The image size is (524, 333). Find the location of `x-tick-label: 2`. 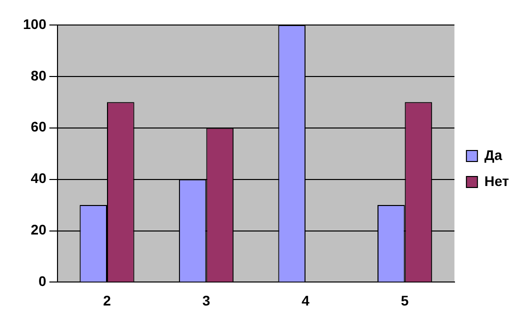

x-tick-label: 2 is located at coordinates (107, 300).